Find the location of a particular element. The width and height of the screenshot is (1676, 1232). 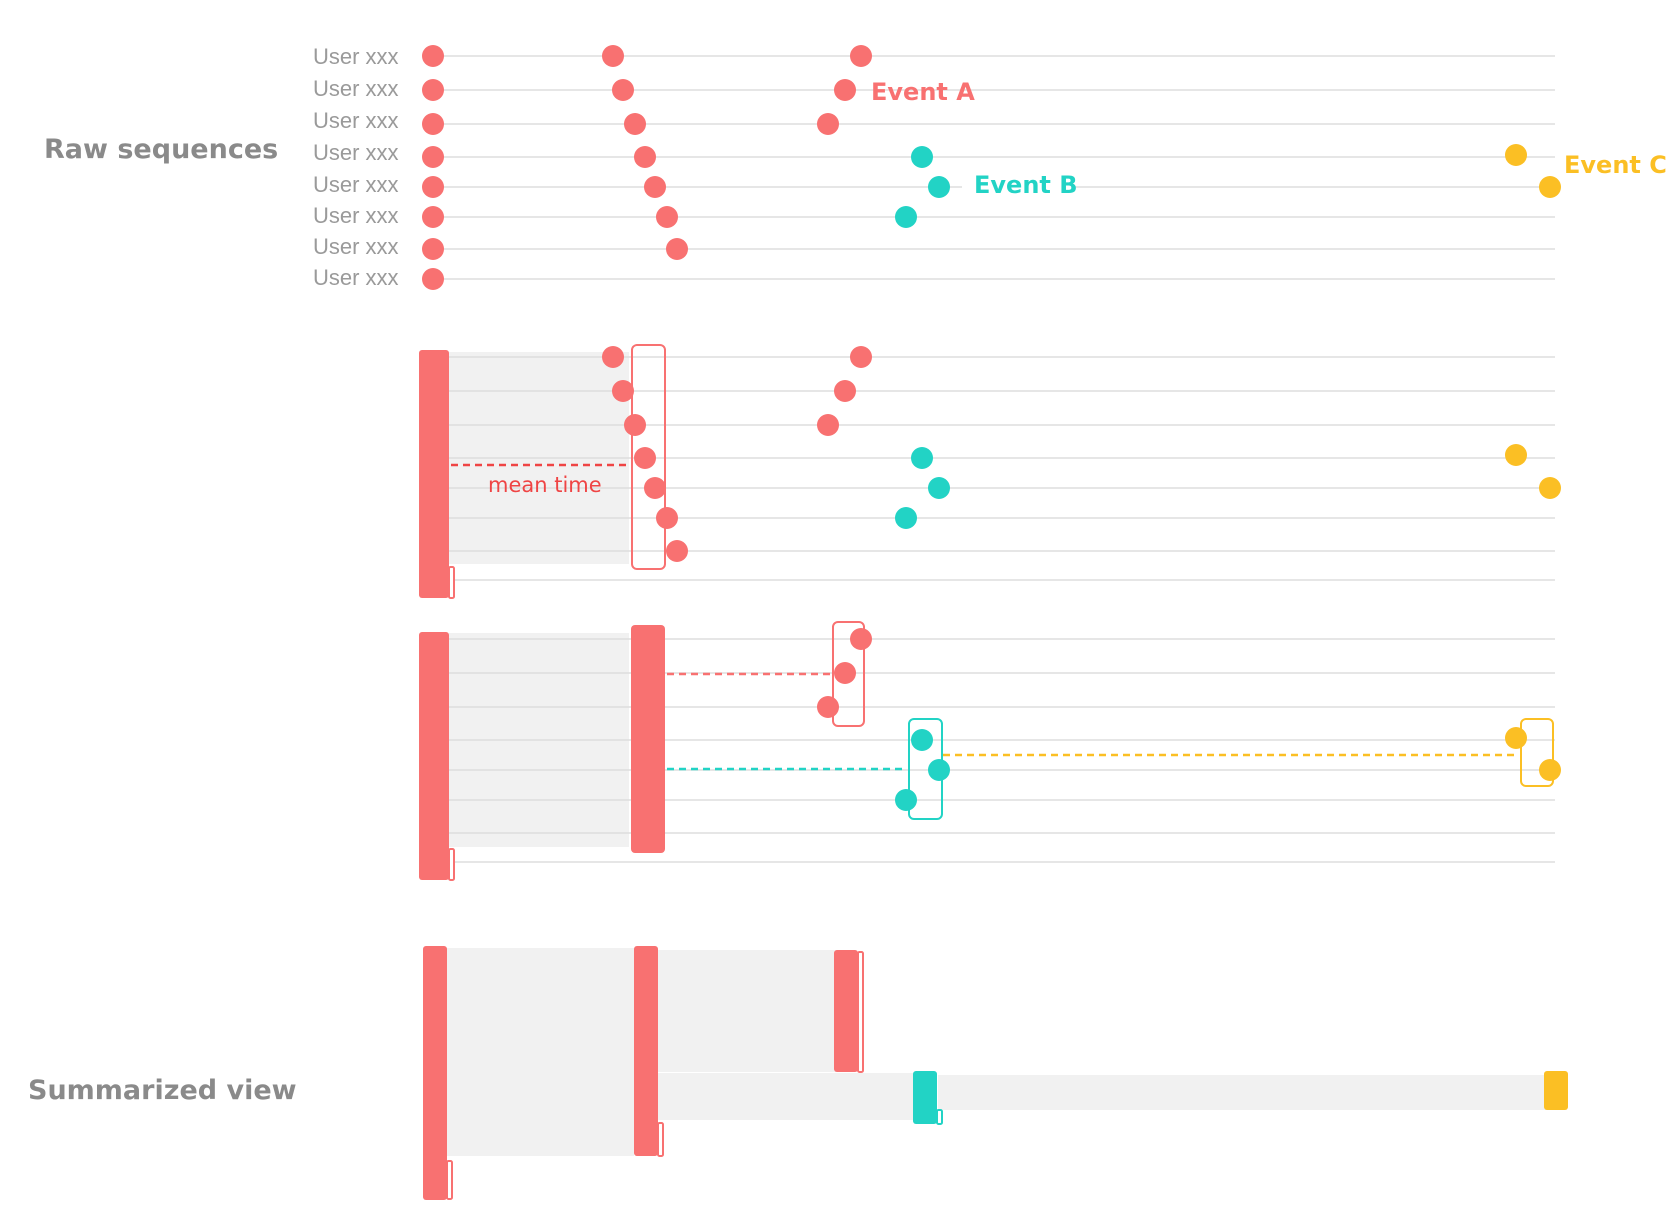

raw-second-dots is located at coordinates (645, 152).